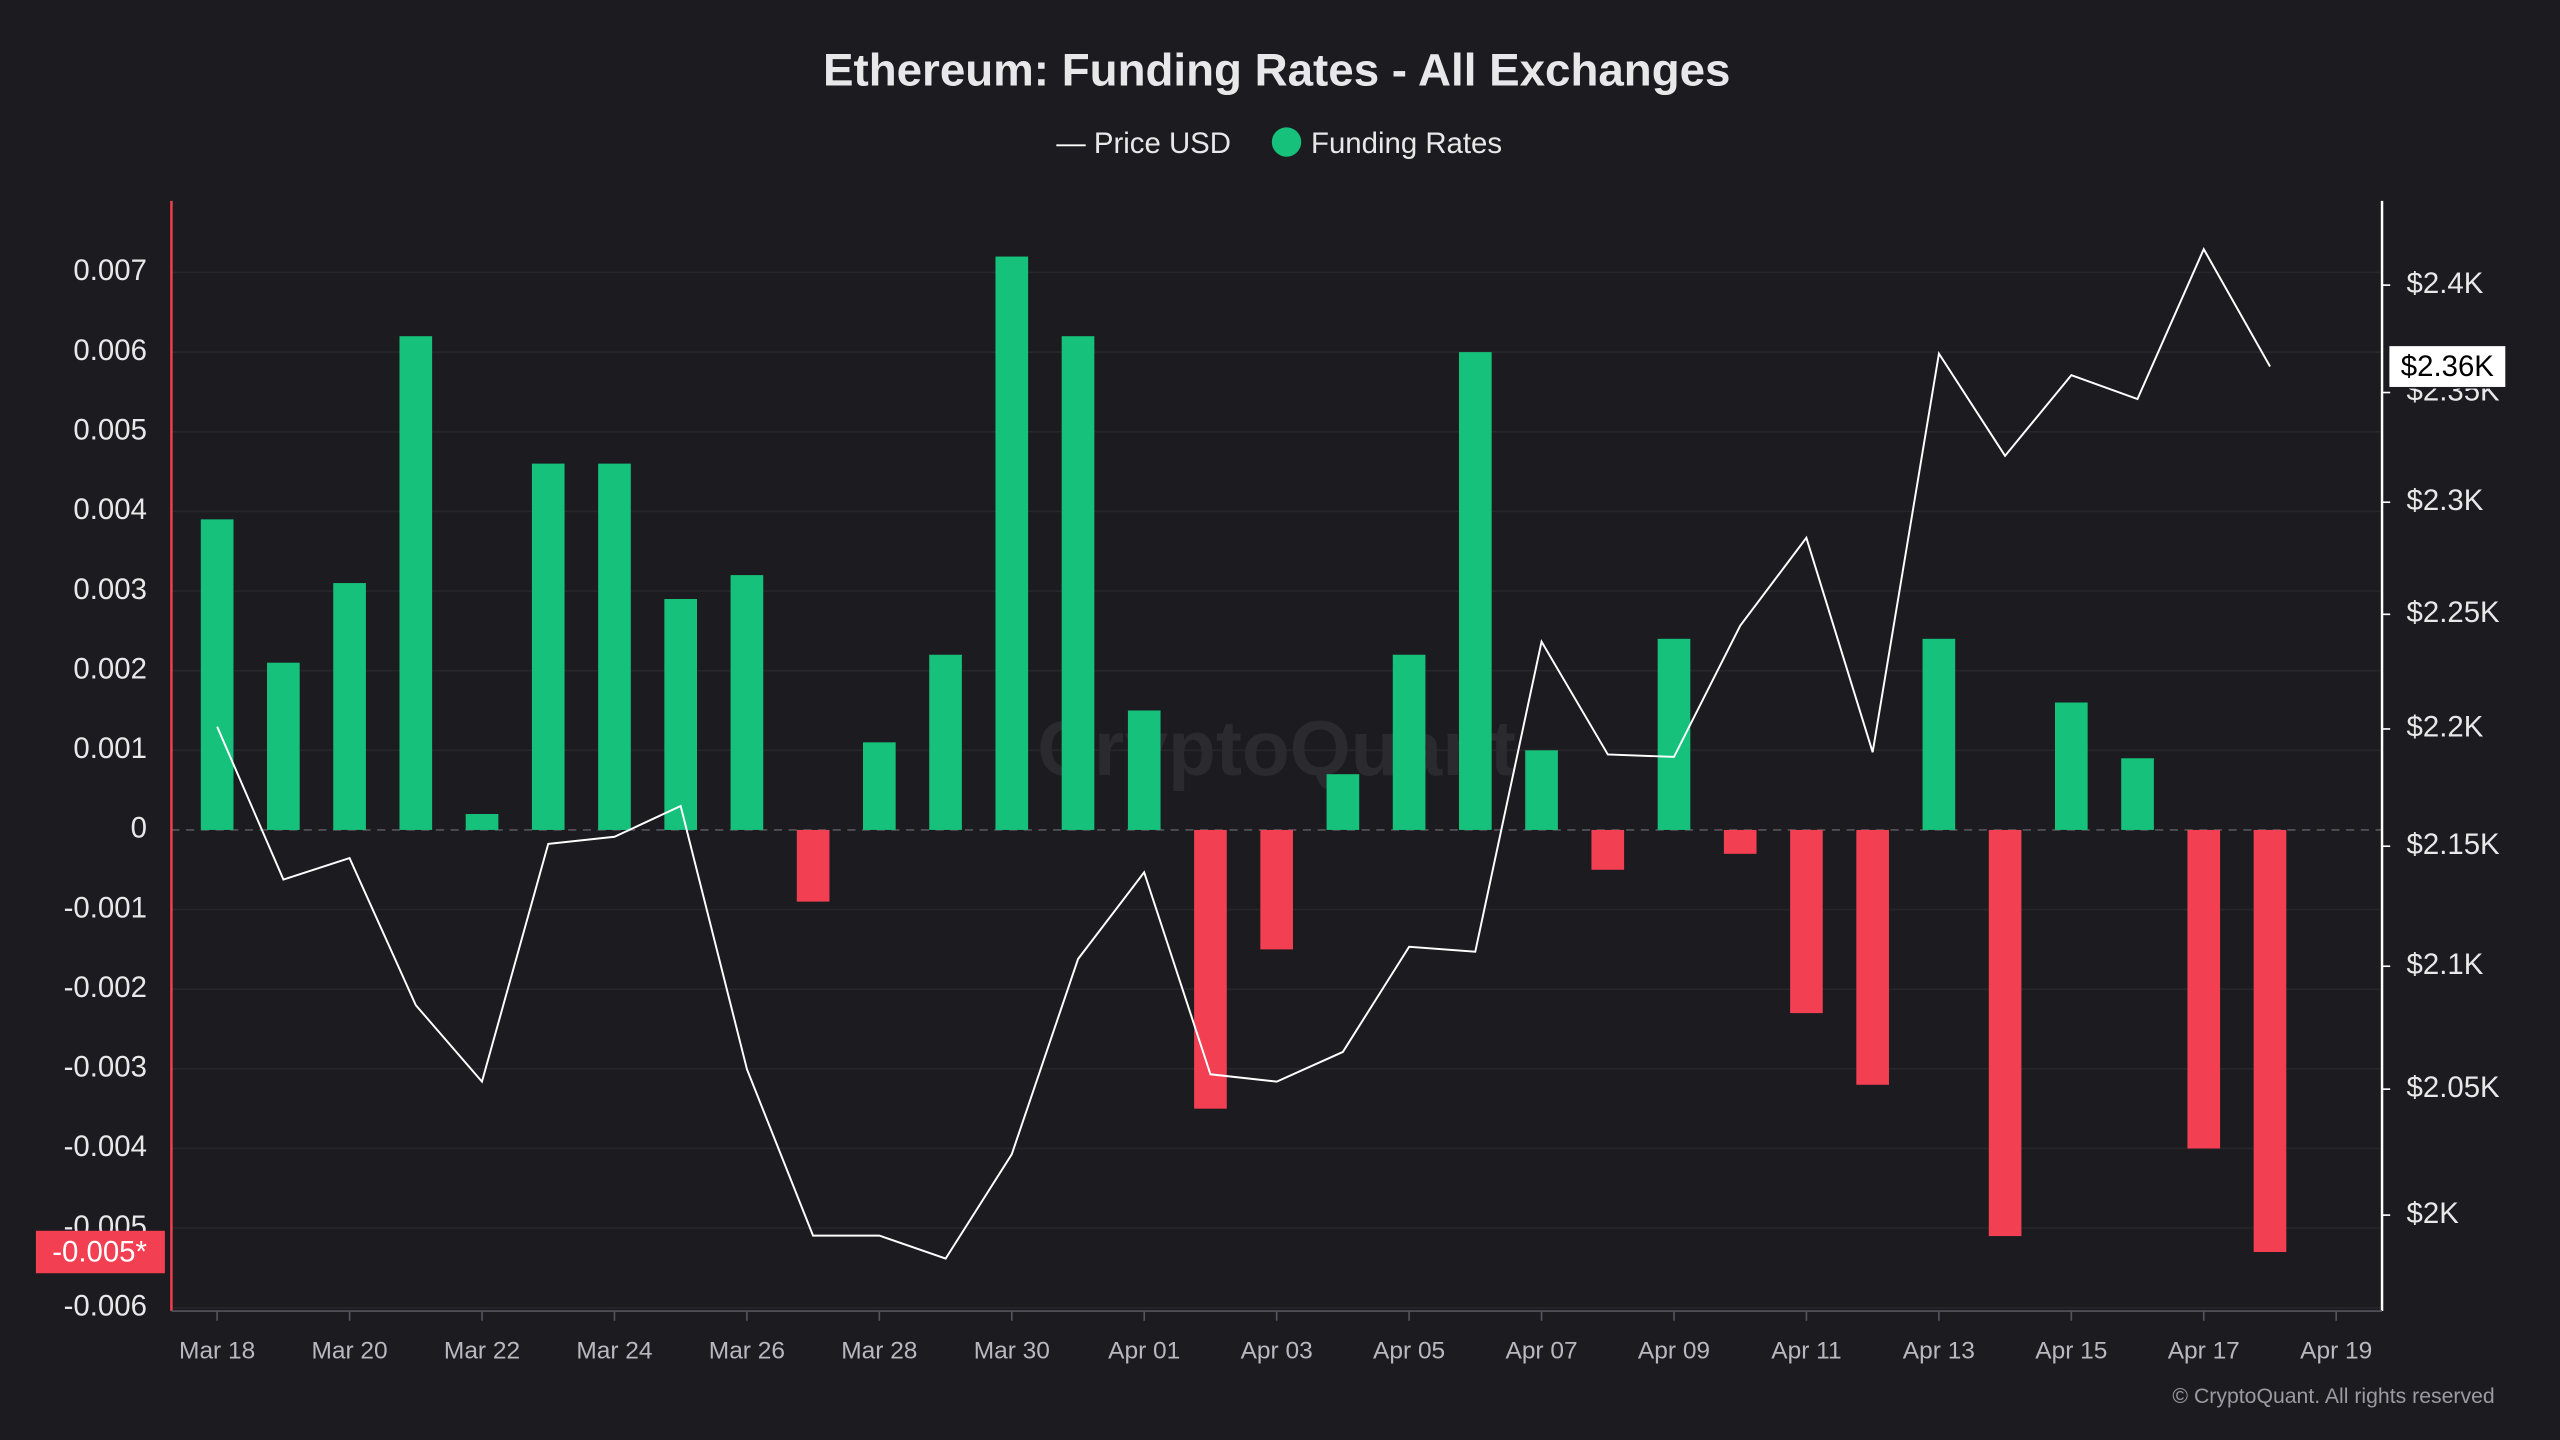  I want to click on y-tick-label: -0.002, so click(105, 987).